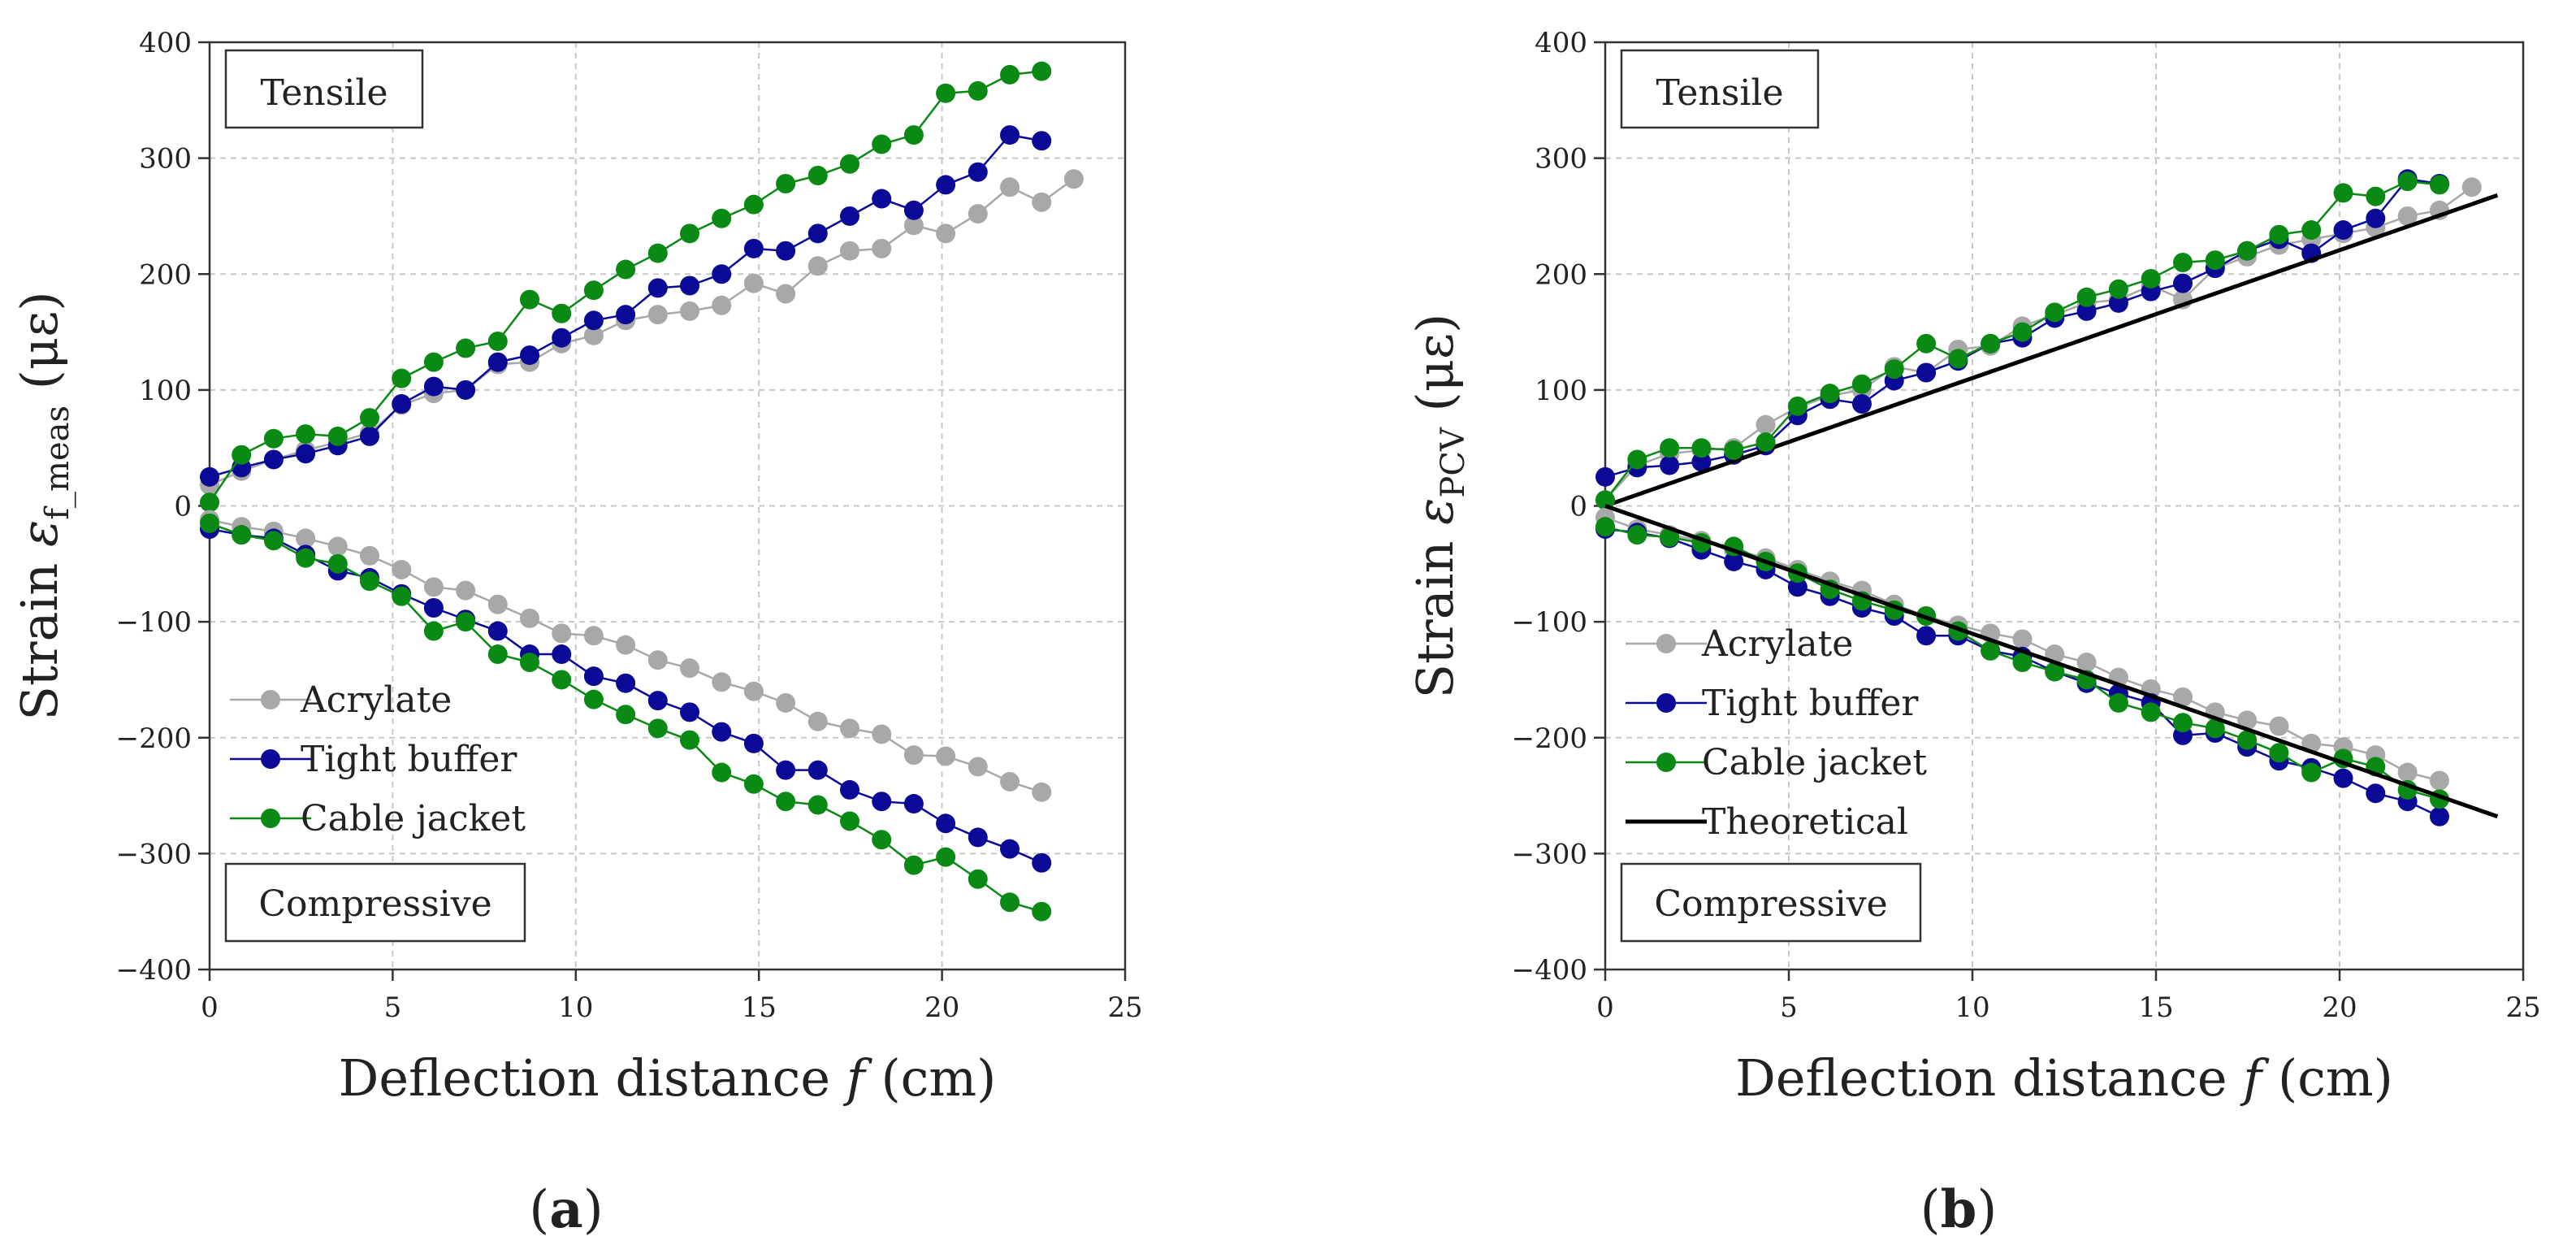  I want to click on y-tick-label: 400, so click(1561, 43).